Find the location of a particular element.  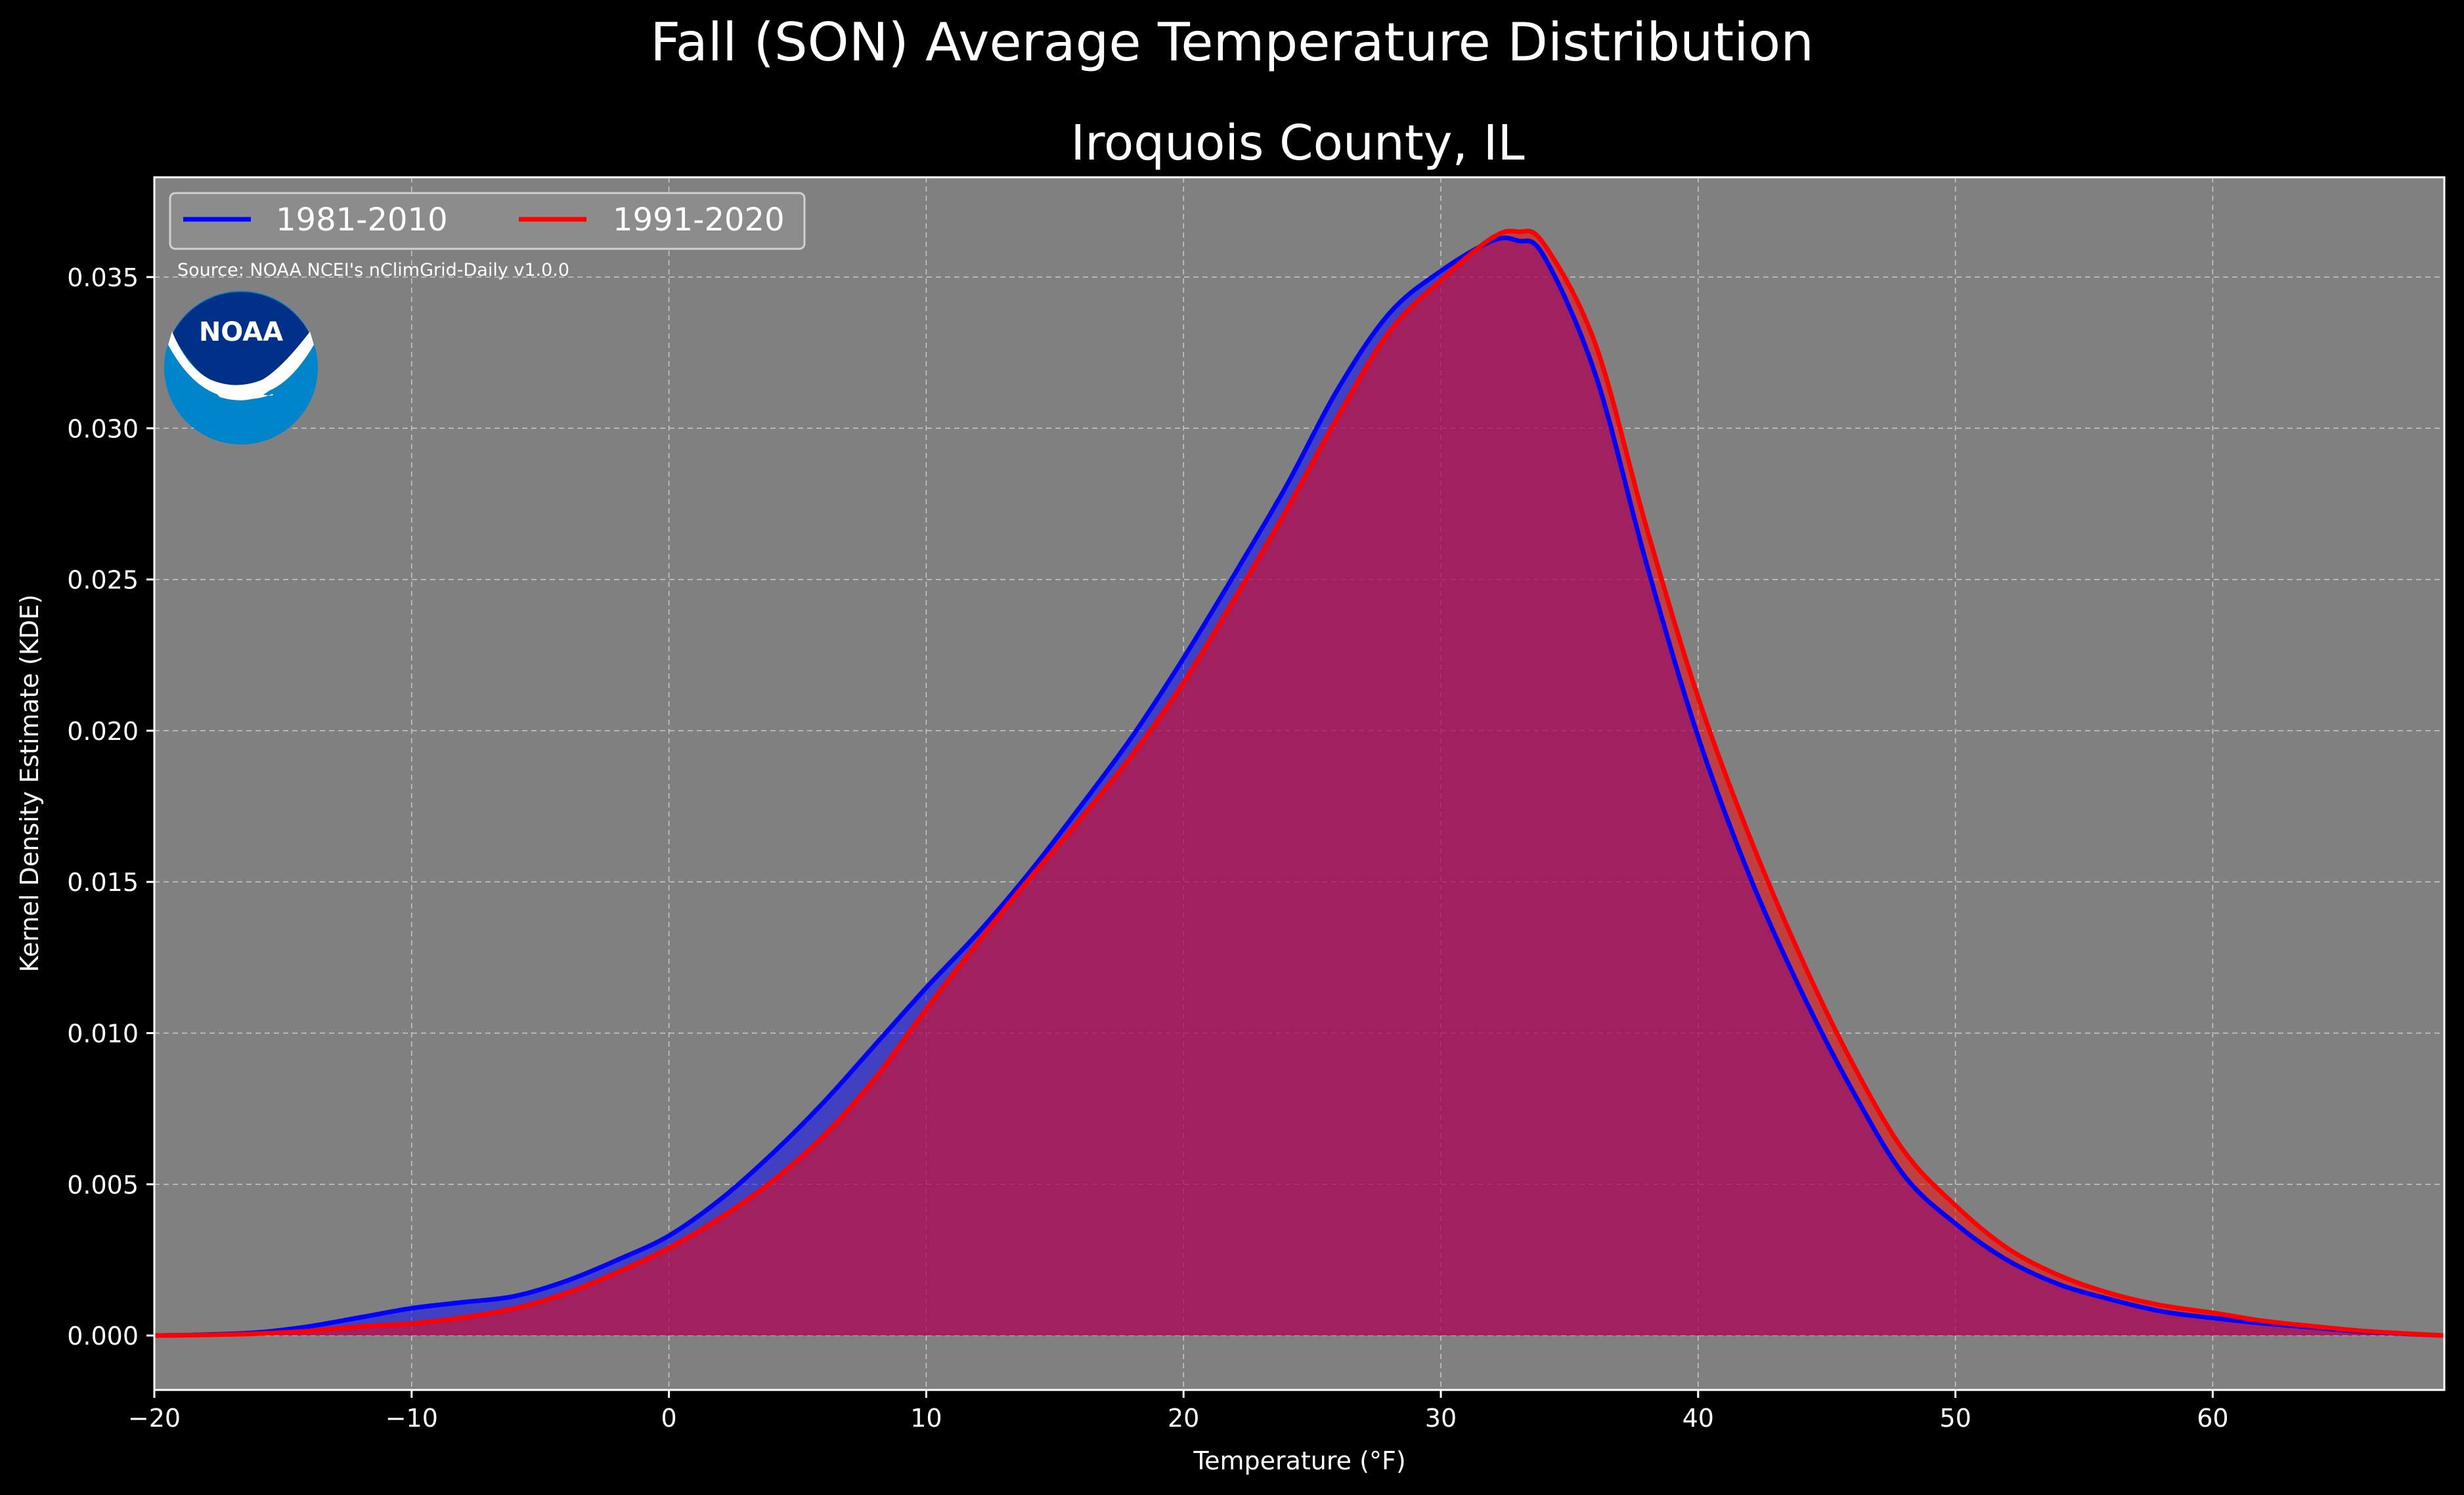

noaa-logo-icon: NOAA is located at coordinates (241, 367).